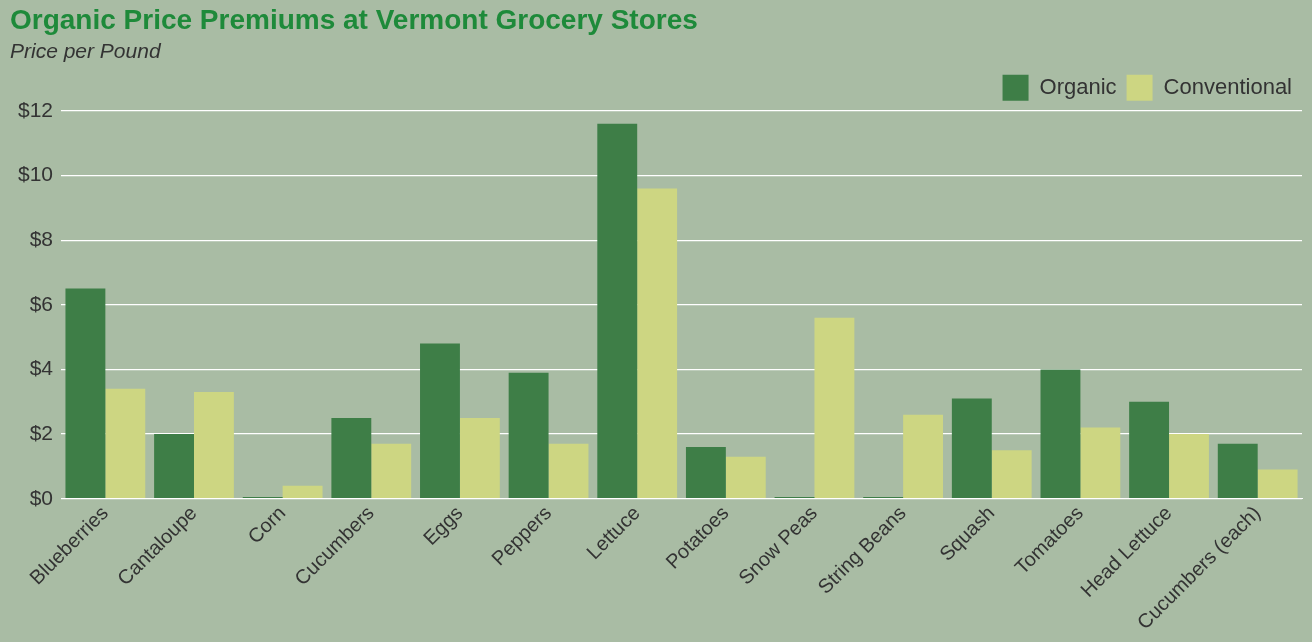  I want to click on chart-title: Organic Price Premiums at Vermont Grocery Stores, so click(354, 19).